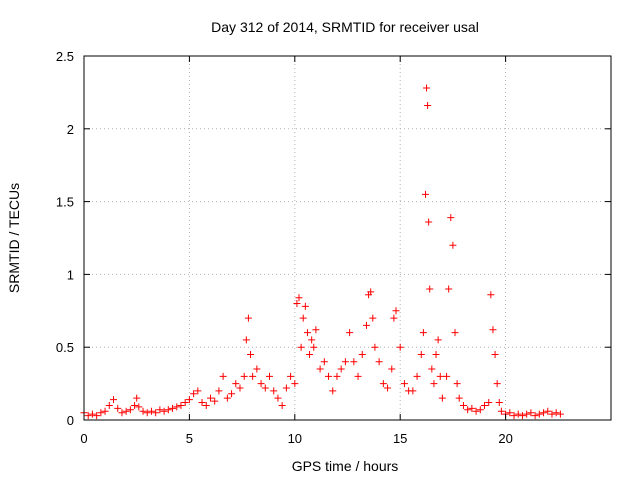 The width and height of the screenshot is (640, 480). What do you see at coordinates (65, 202) in the screenshot?
I see `y-tick-label: 1.5` at bounding box center [65, 202].